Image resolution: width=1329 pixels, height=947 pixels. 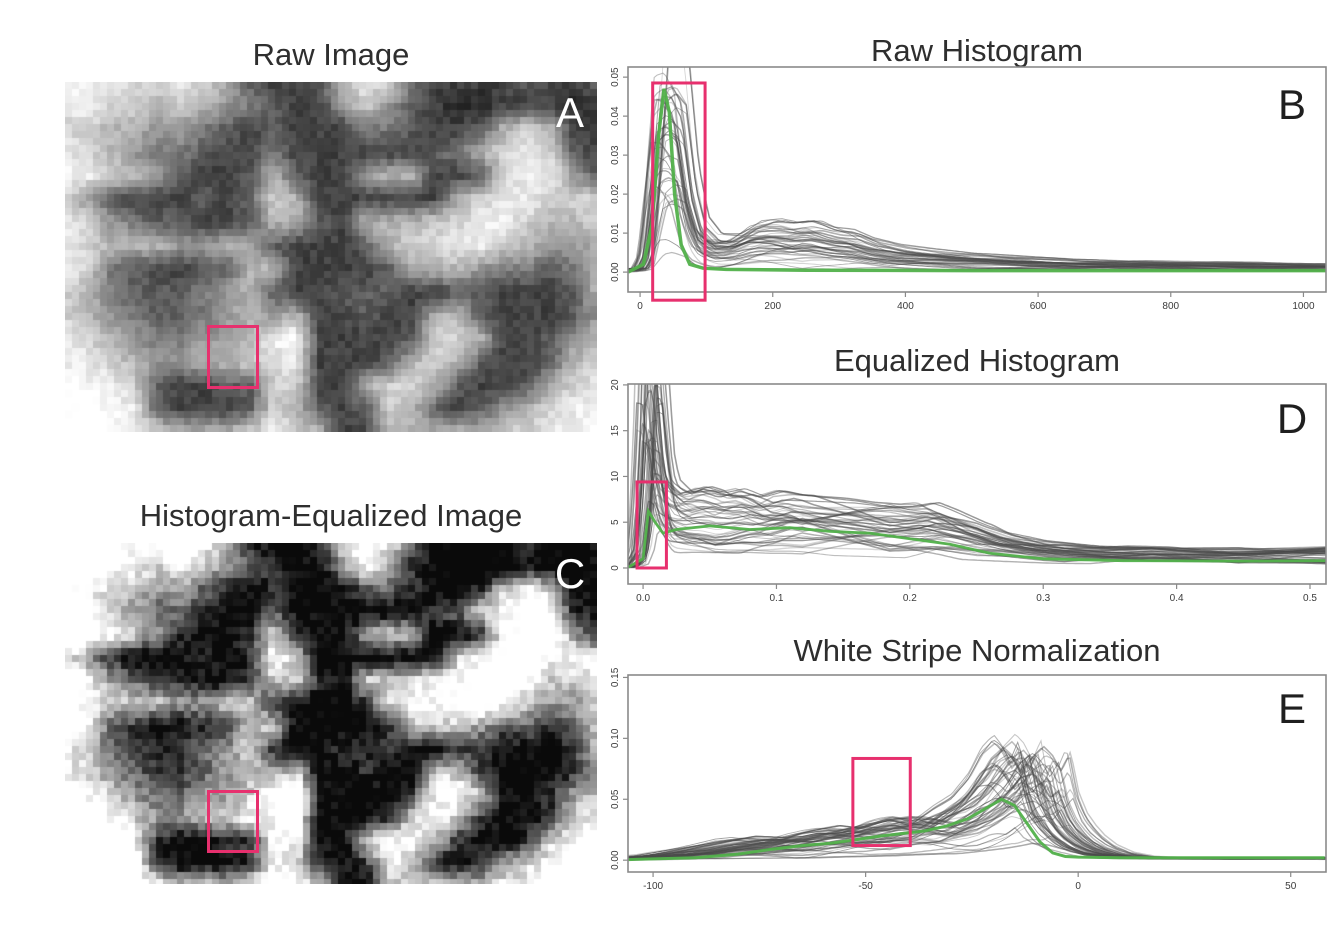 I want to click on y-tick-label: 0.04, so click(x=615, y=116).